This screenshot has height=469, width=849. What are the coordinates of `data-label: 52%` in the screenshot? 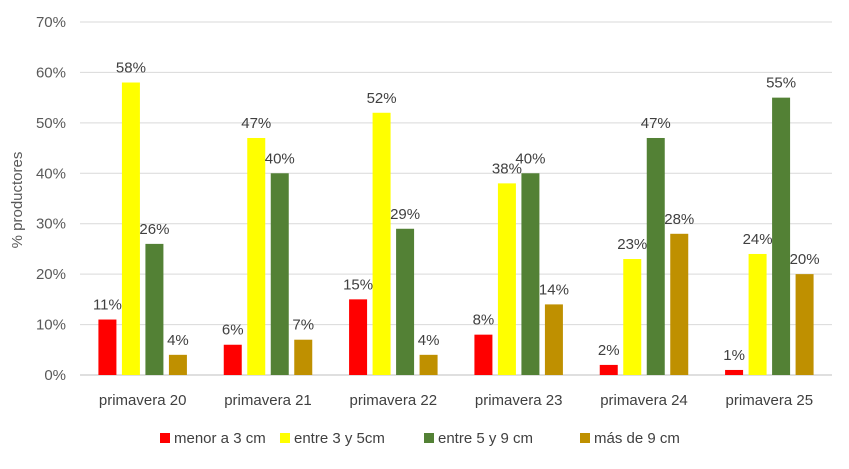 It's located at (382, 98).